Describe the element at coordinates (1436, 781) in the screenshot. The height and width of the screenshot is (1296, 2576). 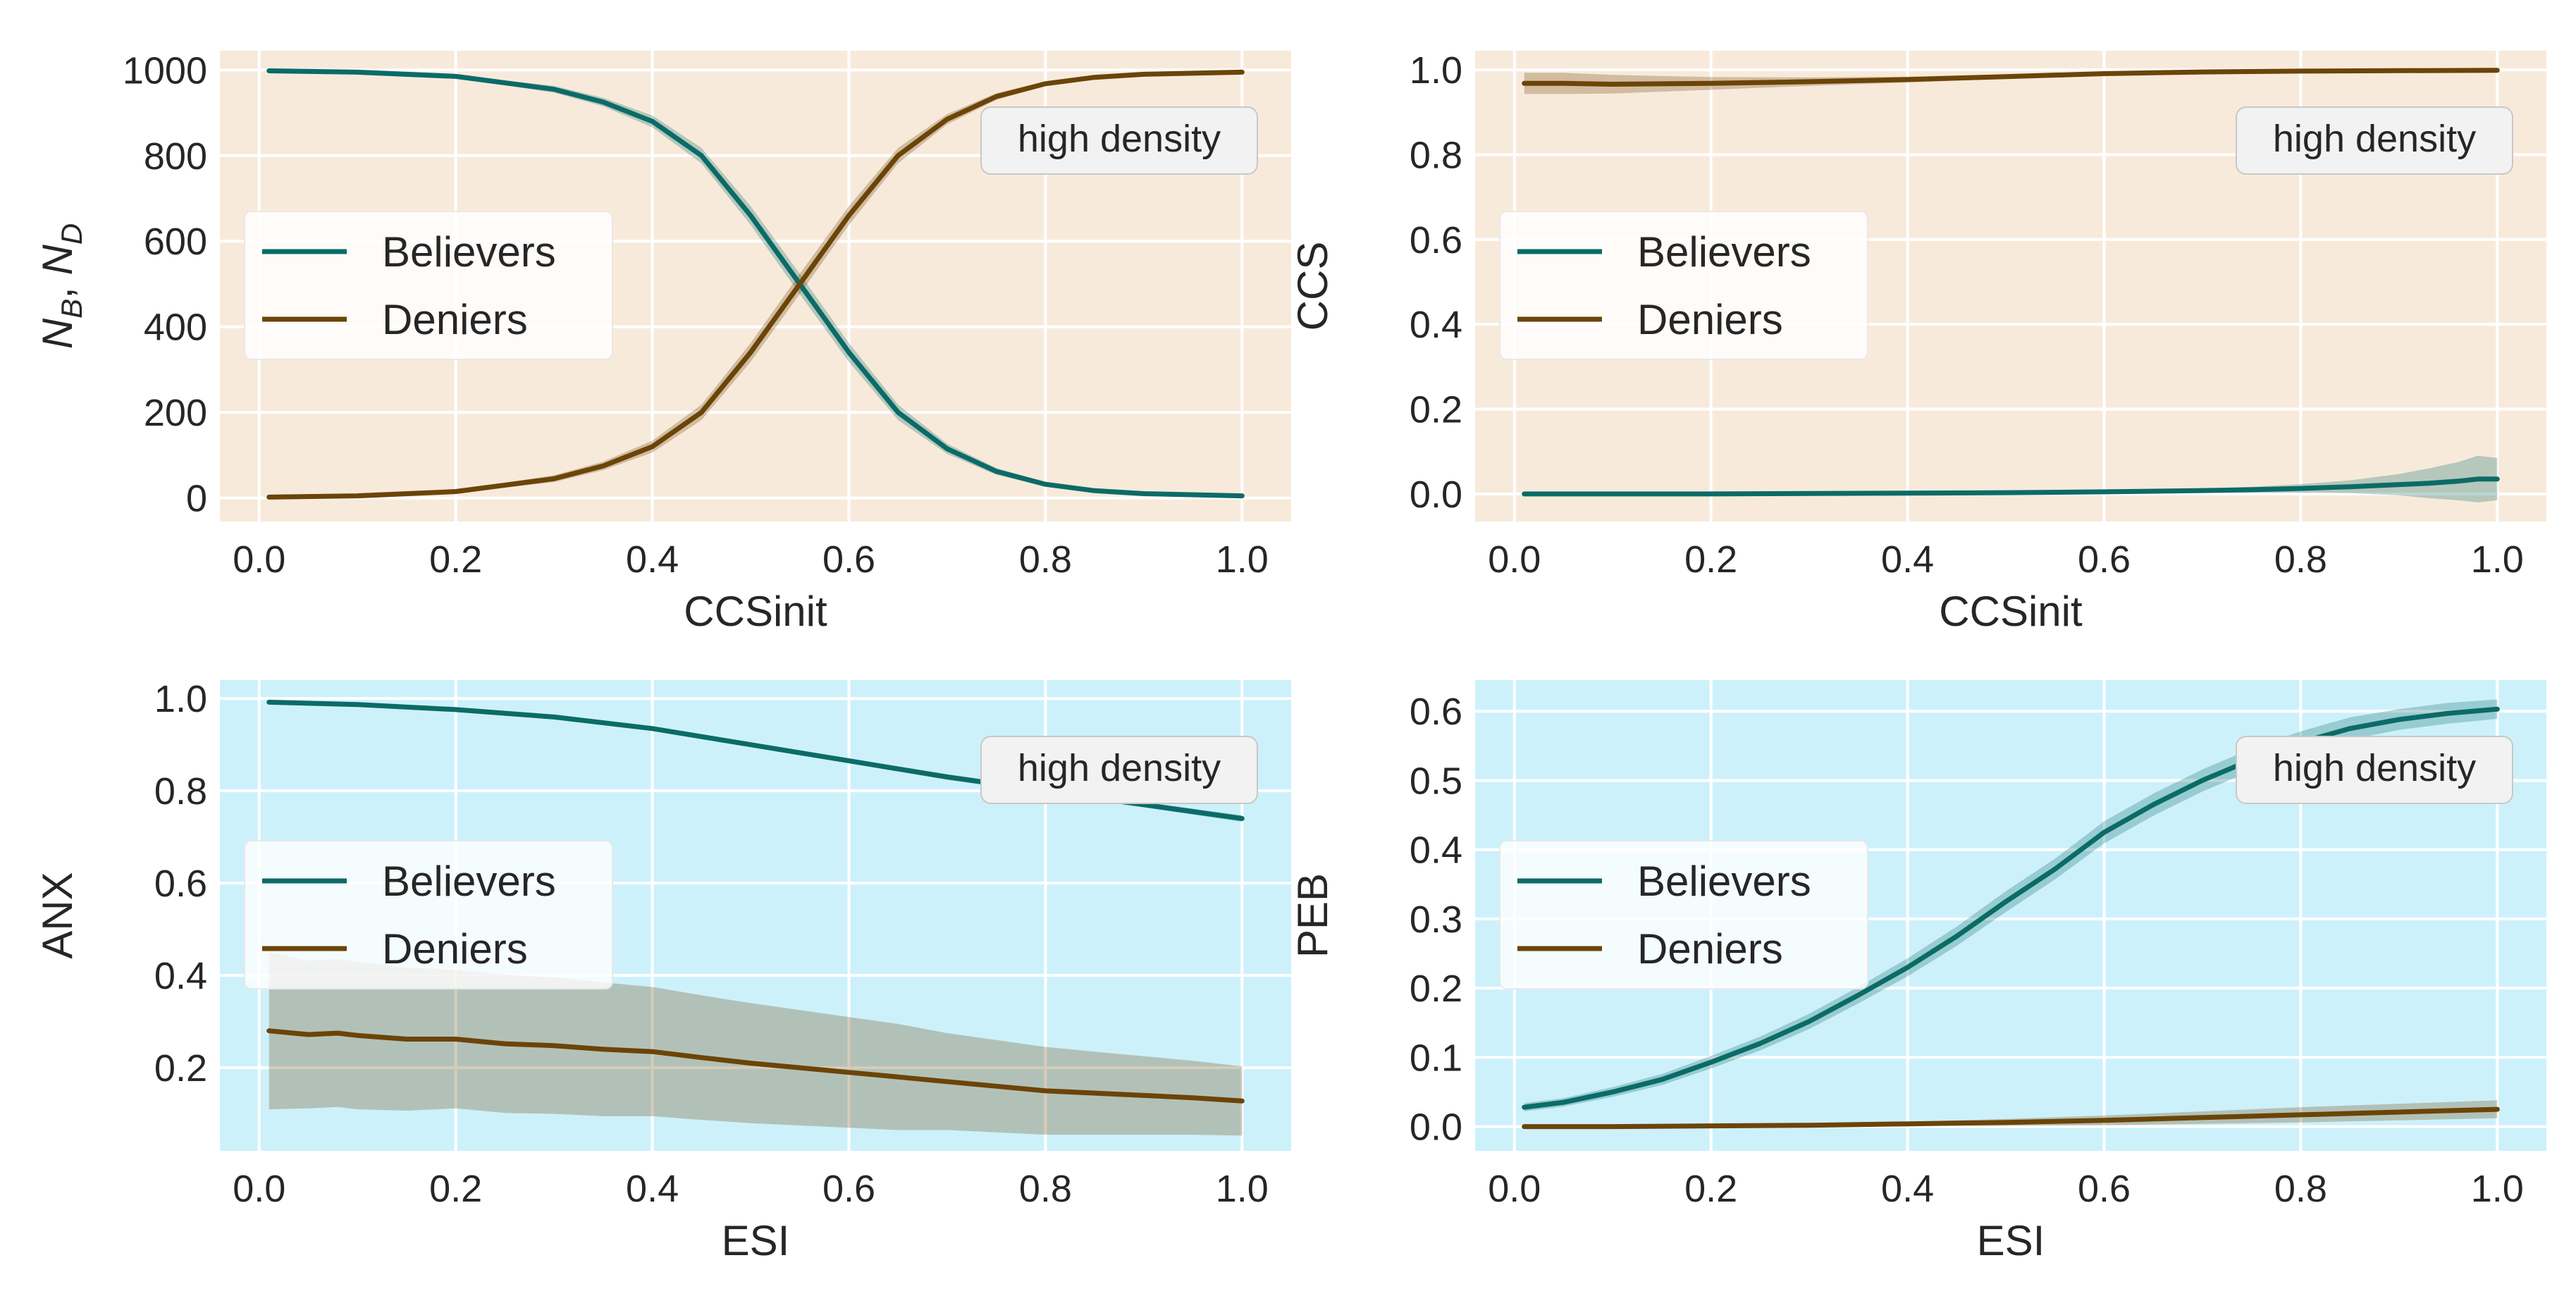
I see `y-tick-label: 0.5` at that location.